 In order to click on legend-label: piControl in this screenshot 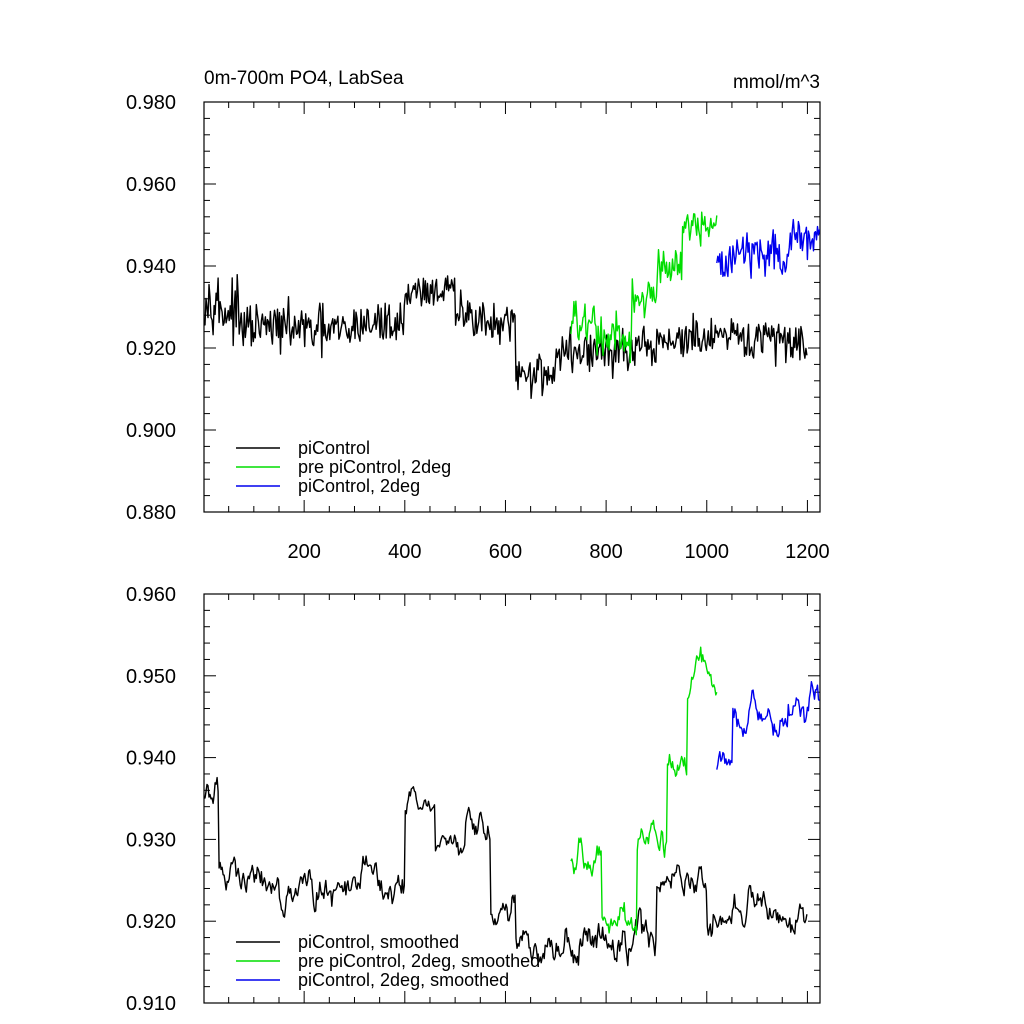, I will do `click(334, 448)`.